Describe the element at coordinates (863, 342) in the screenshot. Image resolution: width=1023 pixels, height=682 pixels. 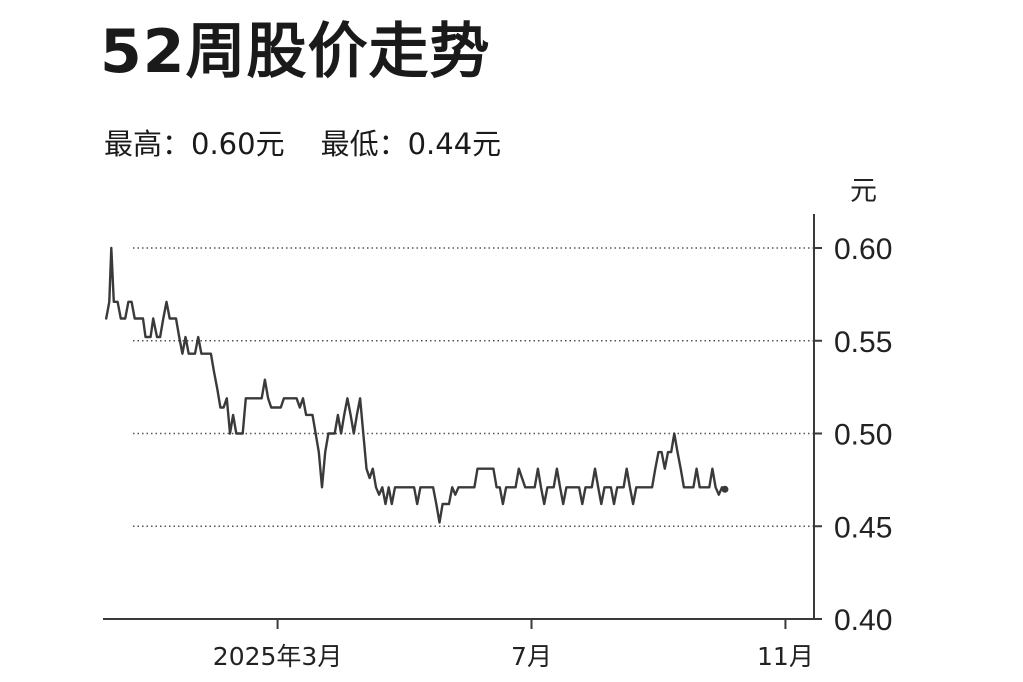
I see `y-tick-label: 0.55` at that location.